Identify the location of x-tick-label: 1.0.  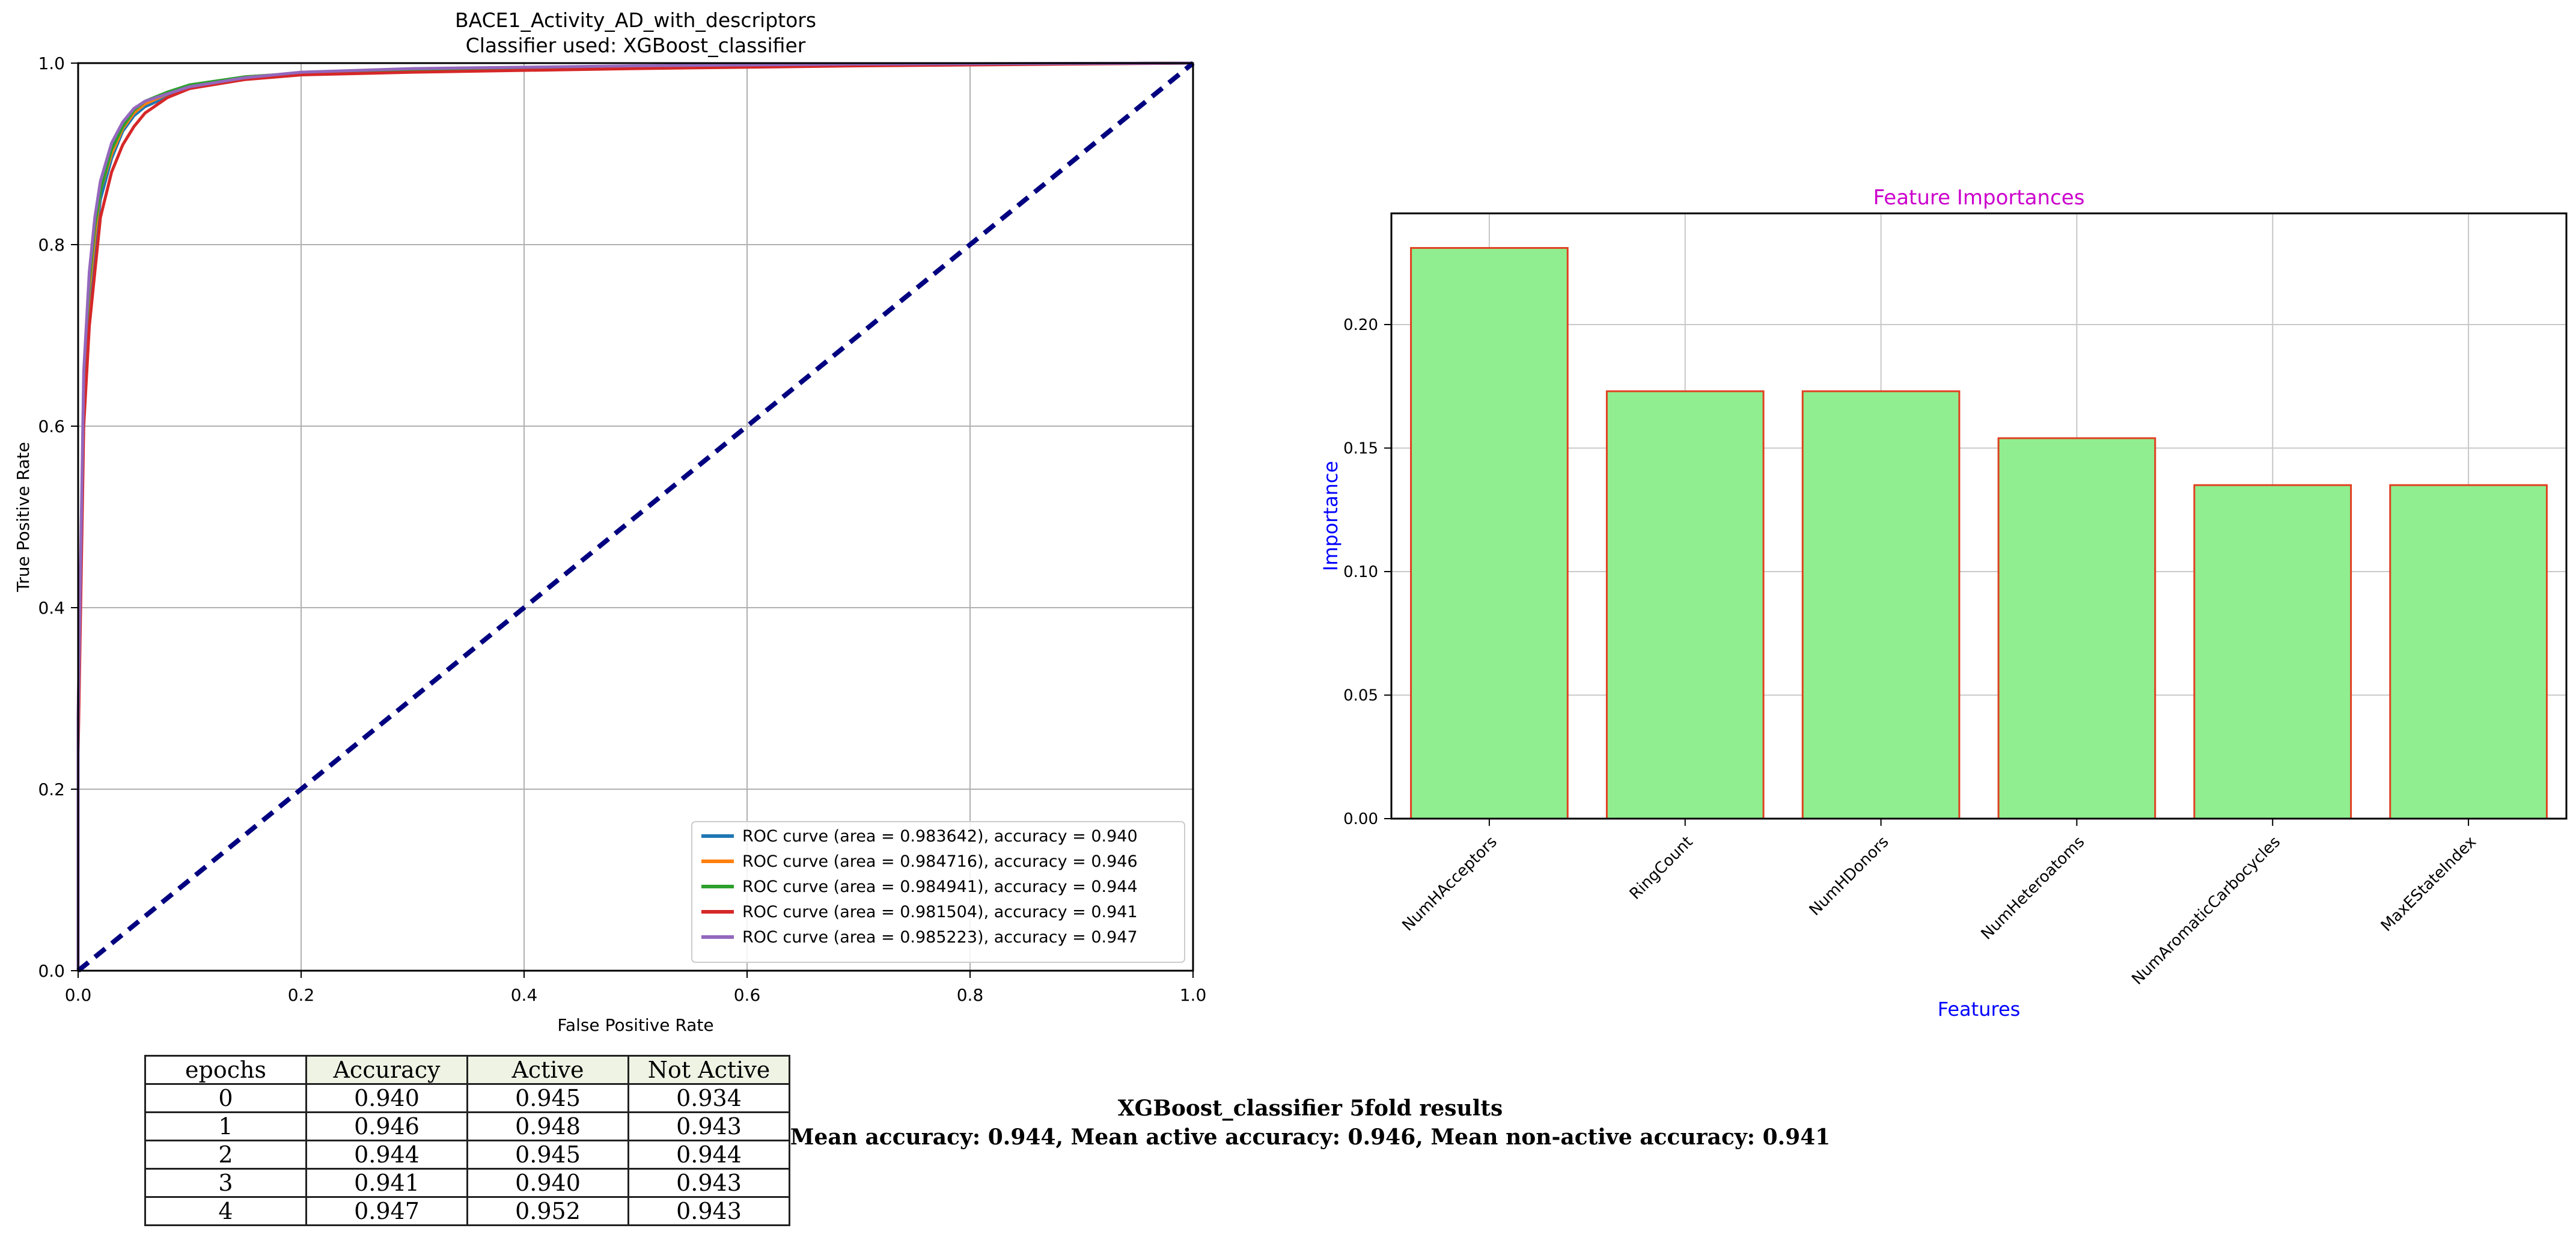
(1193, 995).